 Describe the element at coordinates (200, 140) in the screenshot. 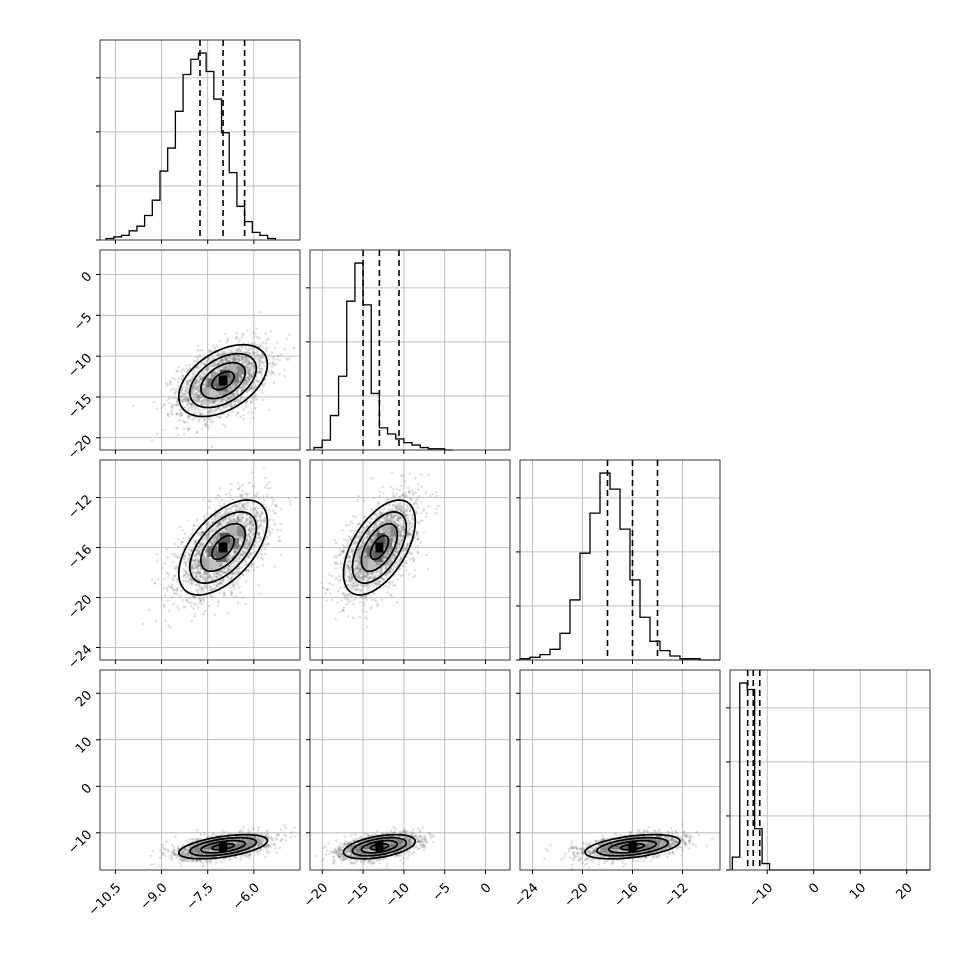

I see `panel-frame` at that location.